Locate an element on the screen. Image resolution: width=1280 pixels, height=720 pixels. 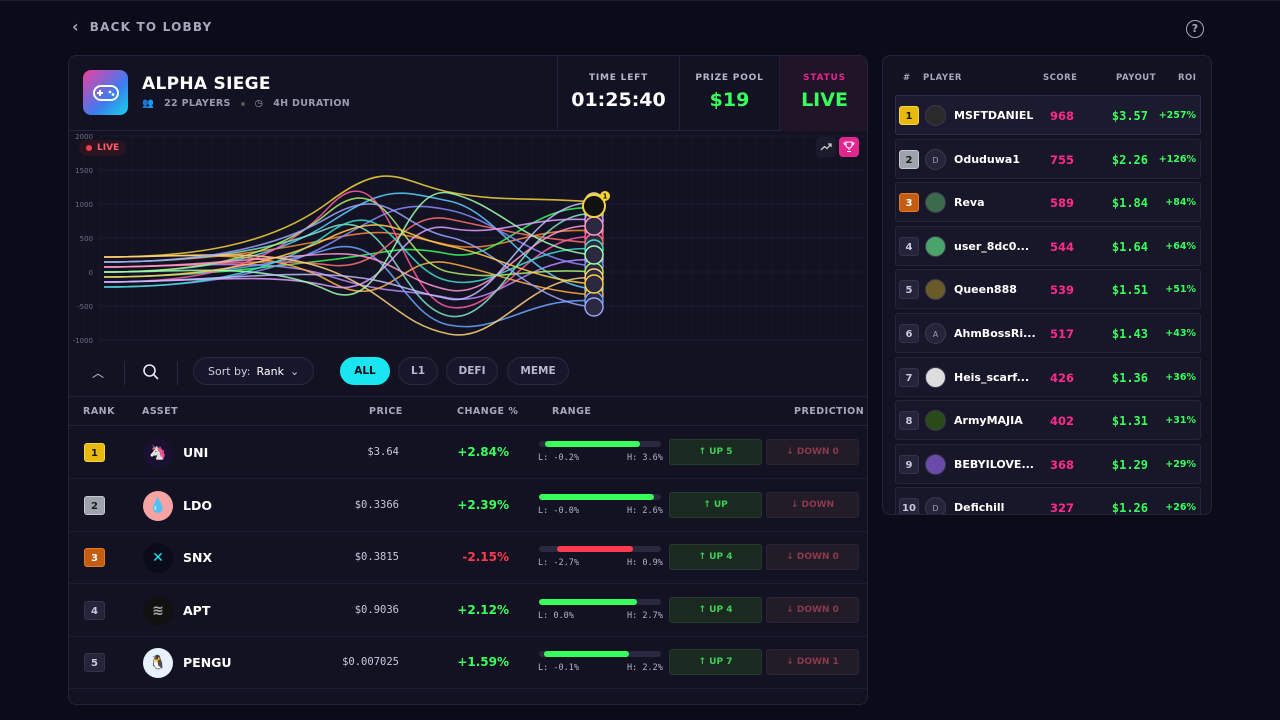
help-icon: ? is located at coordinates (1195, 29).